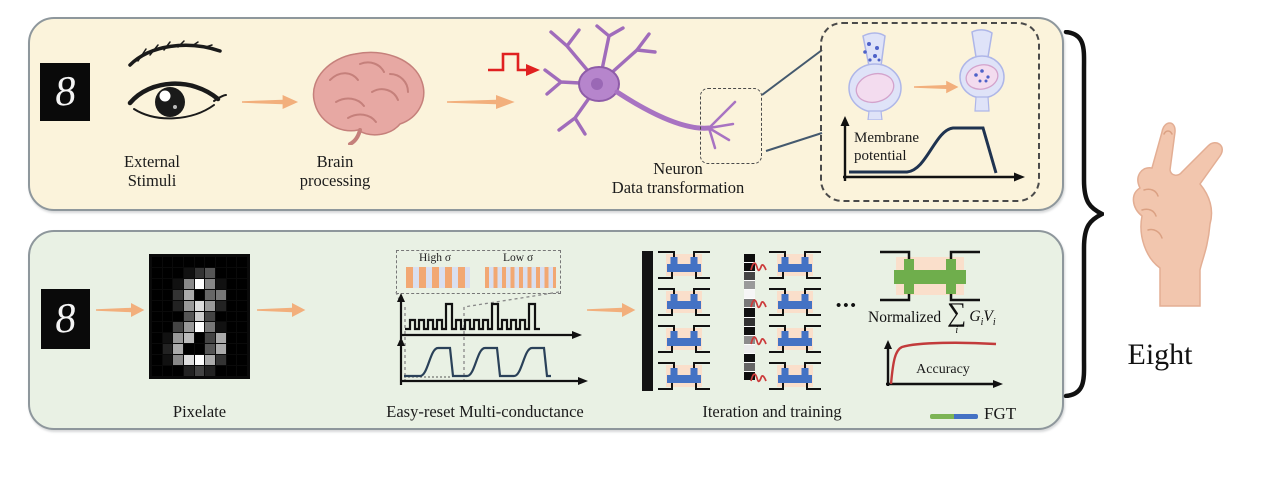  What do you see at coordinates (489, 316) in the screenshot?
I see `pulse-train-graph` at bounding box center [489, 316].